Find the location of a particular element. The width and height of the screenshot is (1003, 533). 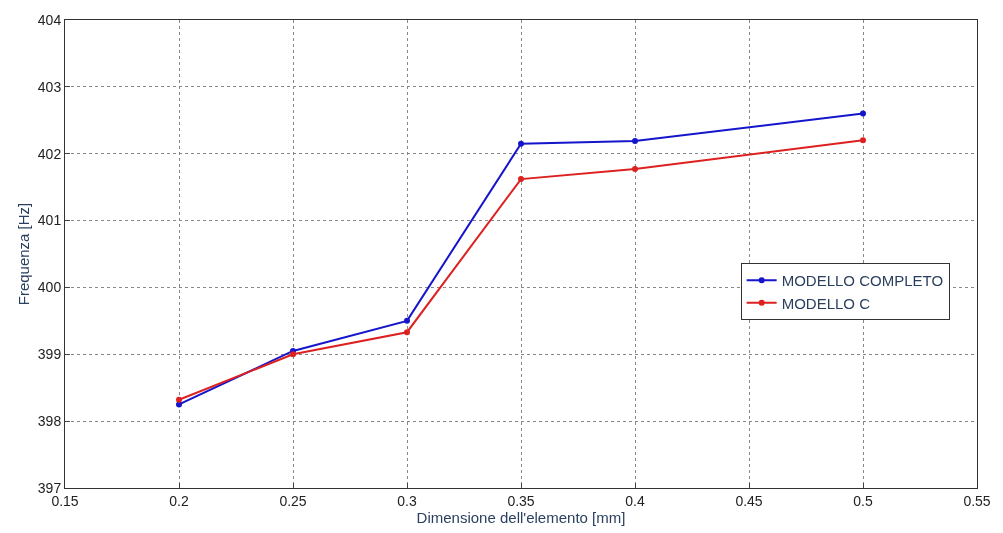

x-tick-label: 0.4 is located at coordinates (635, 500).